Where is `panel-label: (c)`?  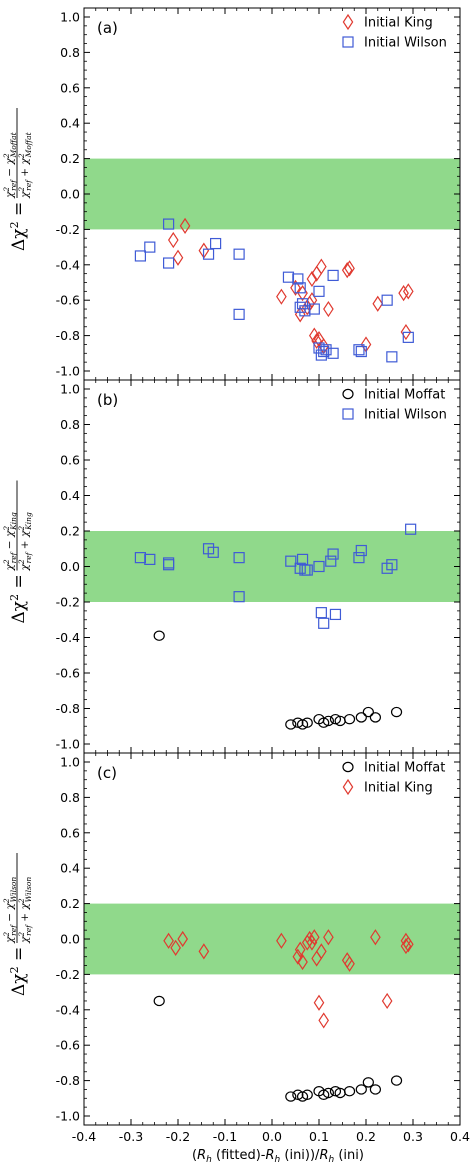 panel-label: (c) is located at coordinates (107, 773).